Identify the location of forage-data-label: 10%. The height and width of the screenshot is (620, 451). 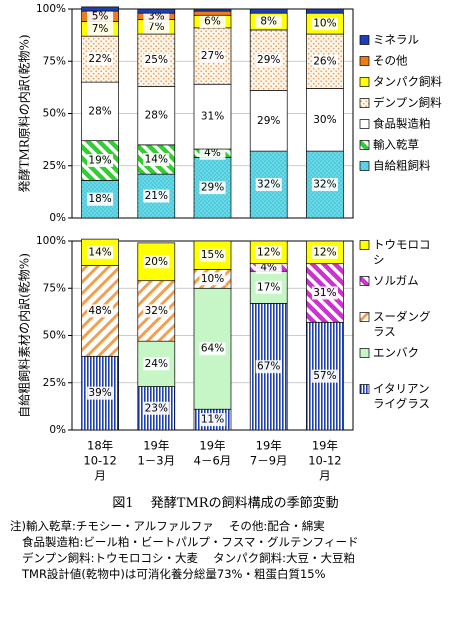
(212, 279).